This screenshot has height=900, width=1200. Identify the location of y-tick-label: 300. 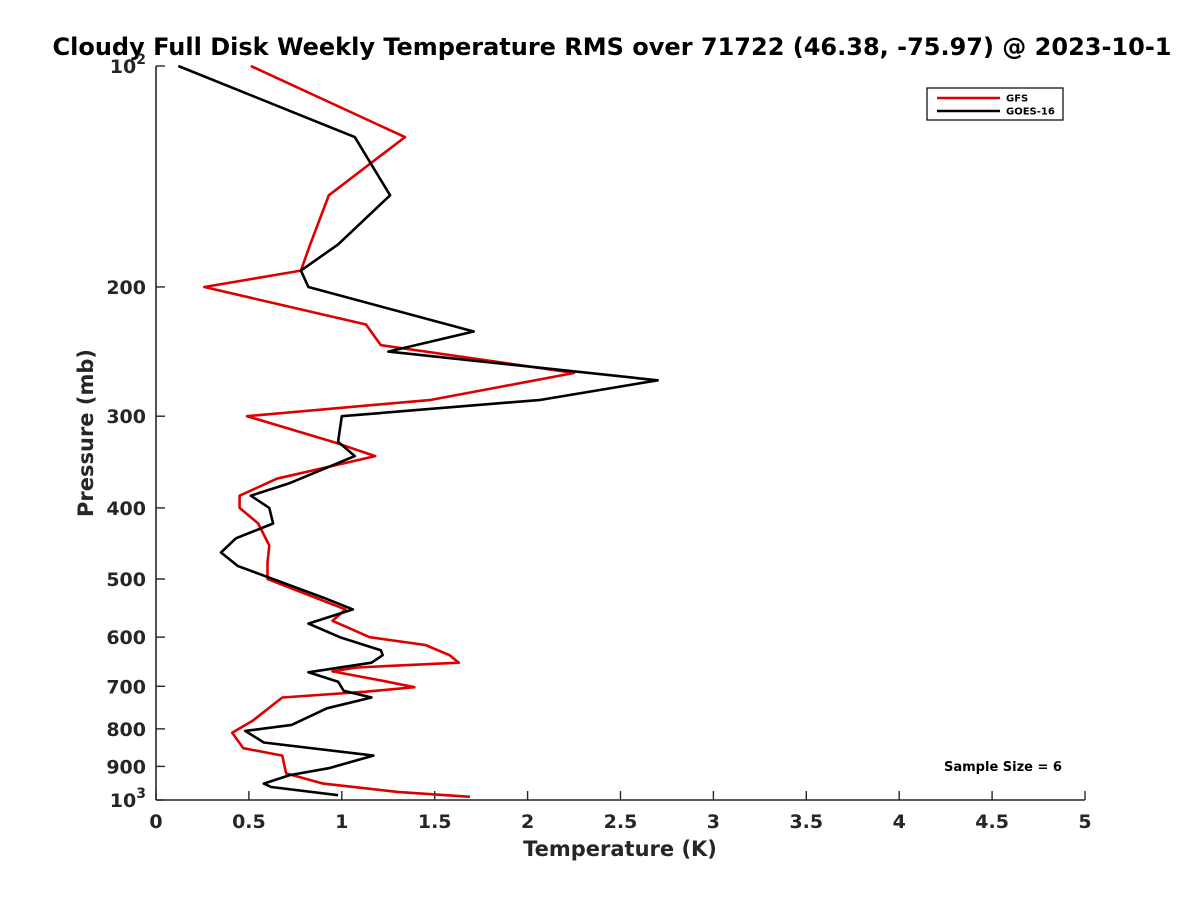
(126, 417).